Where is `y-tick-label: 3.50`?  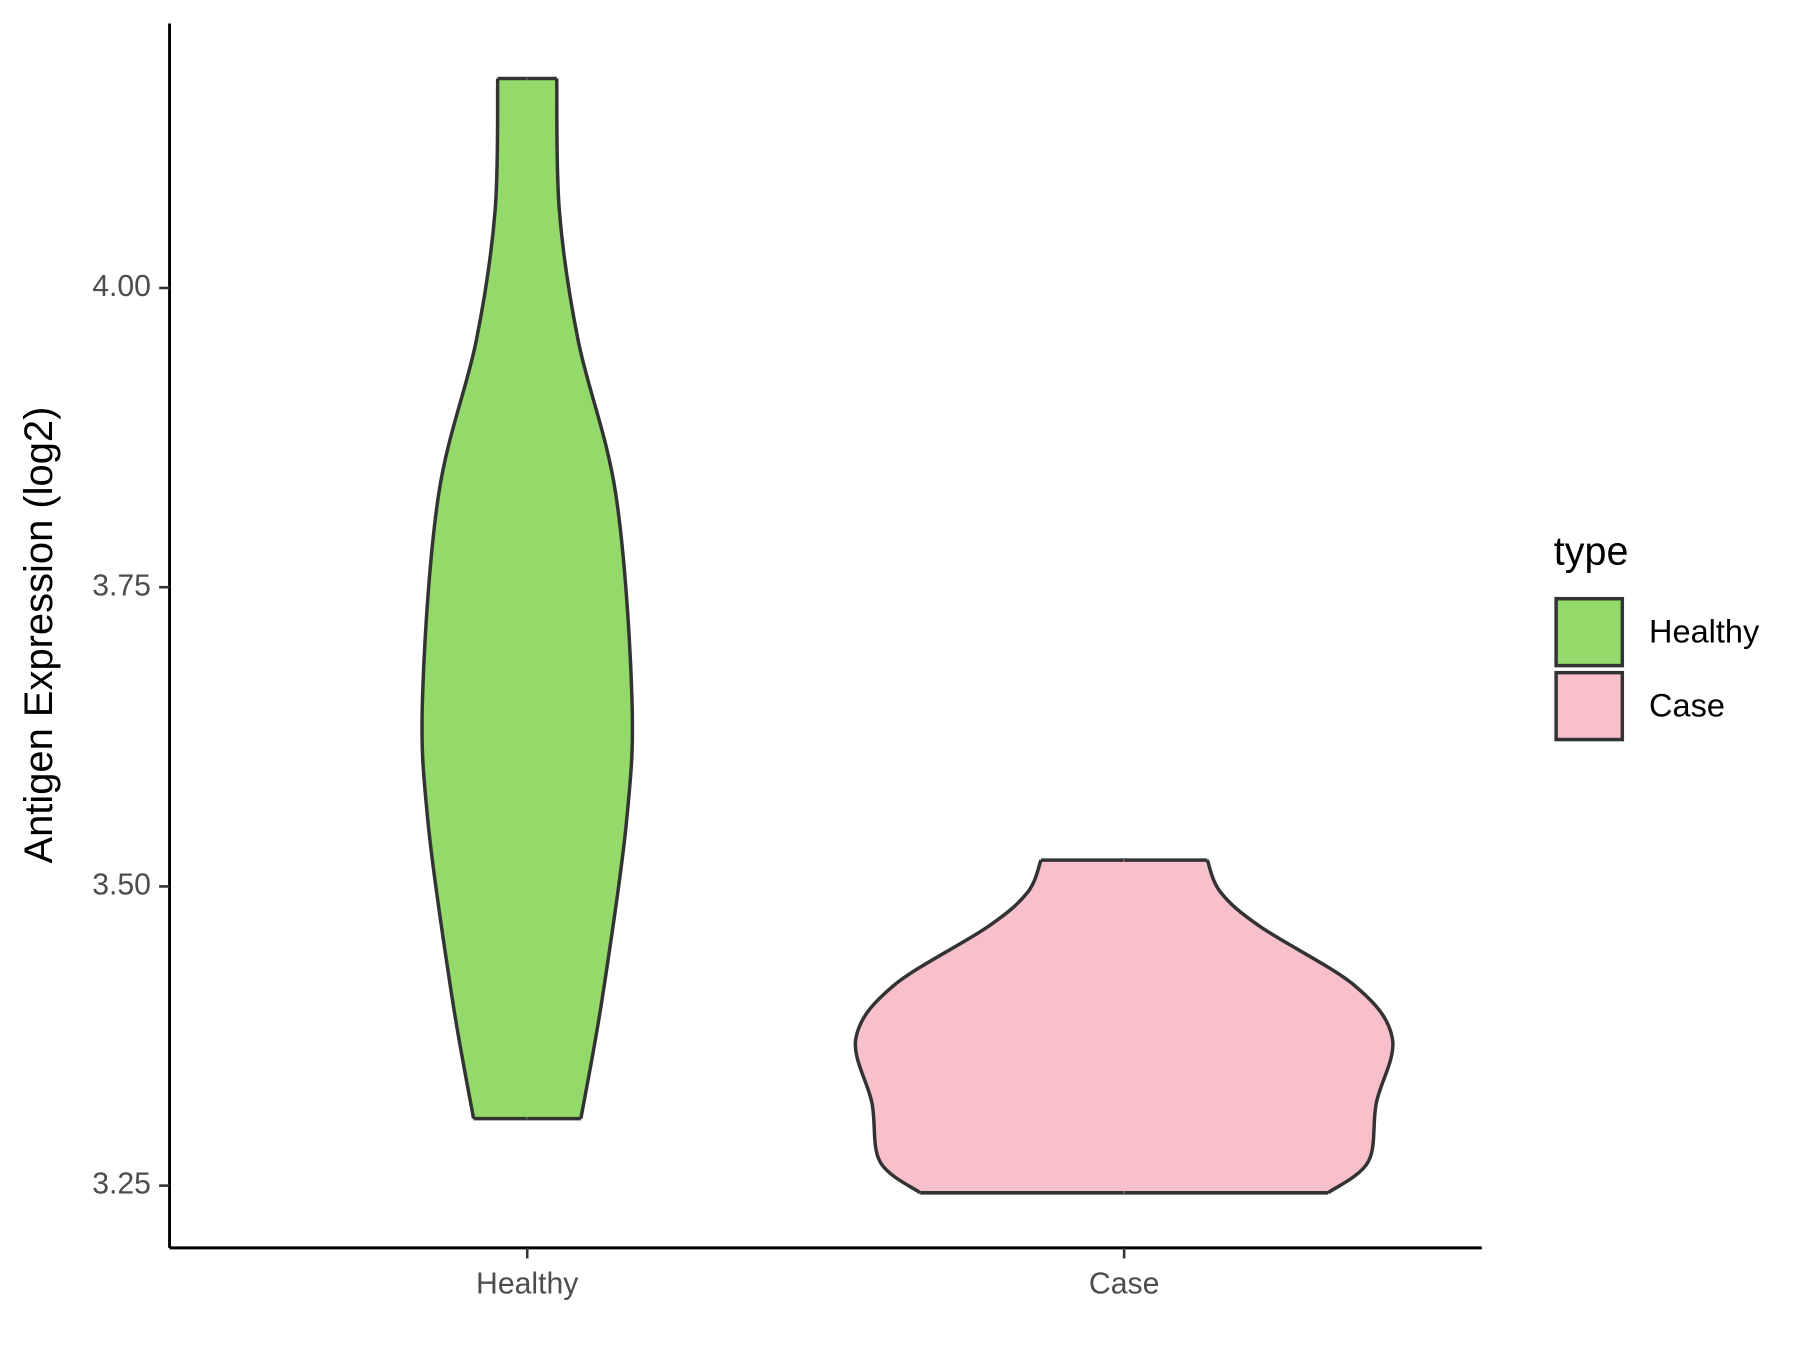
y-tick-label: 3.50 is located at coordinates (121, 884).